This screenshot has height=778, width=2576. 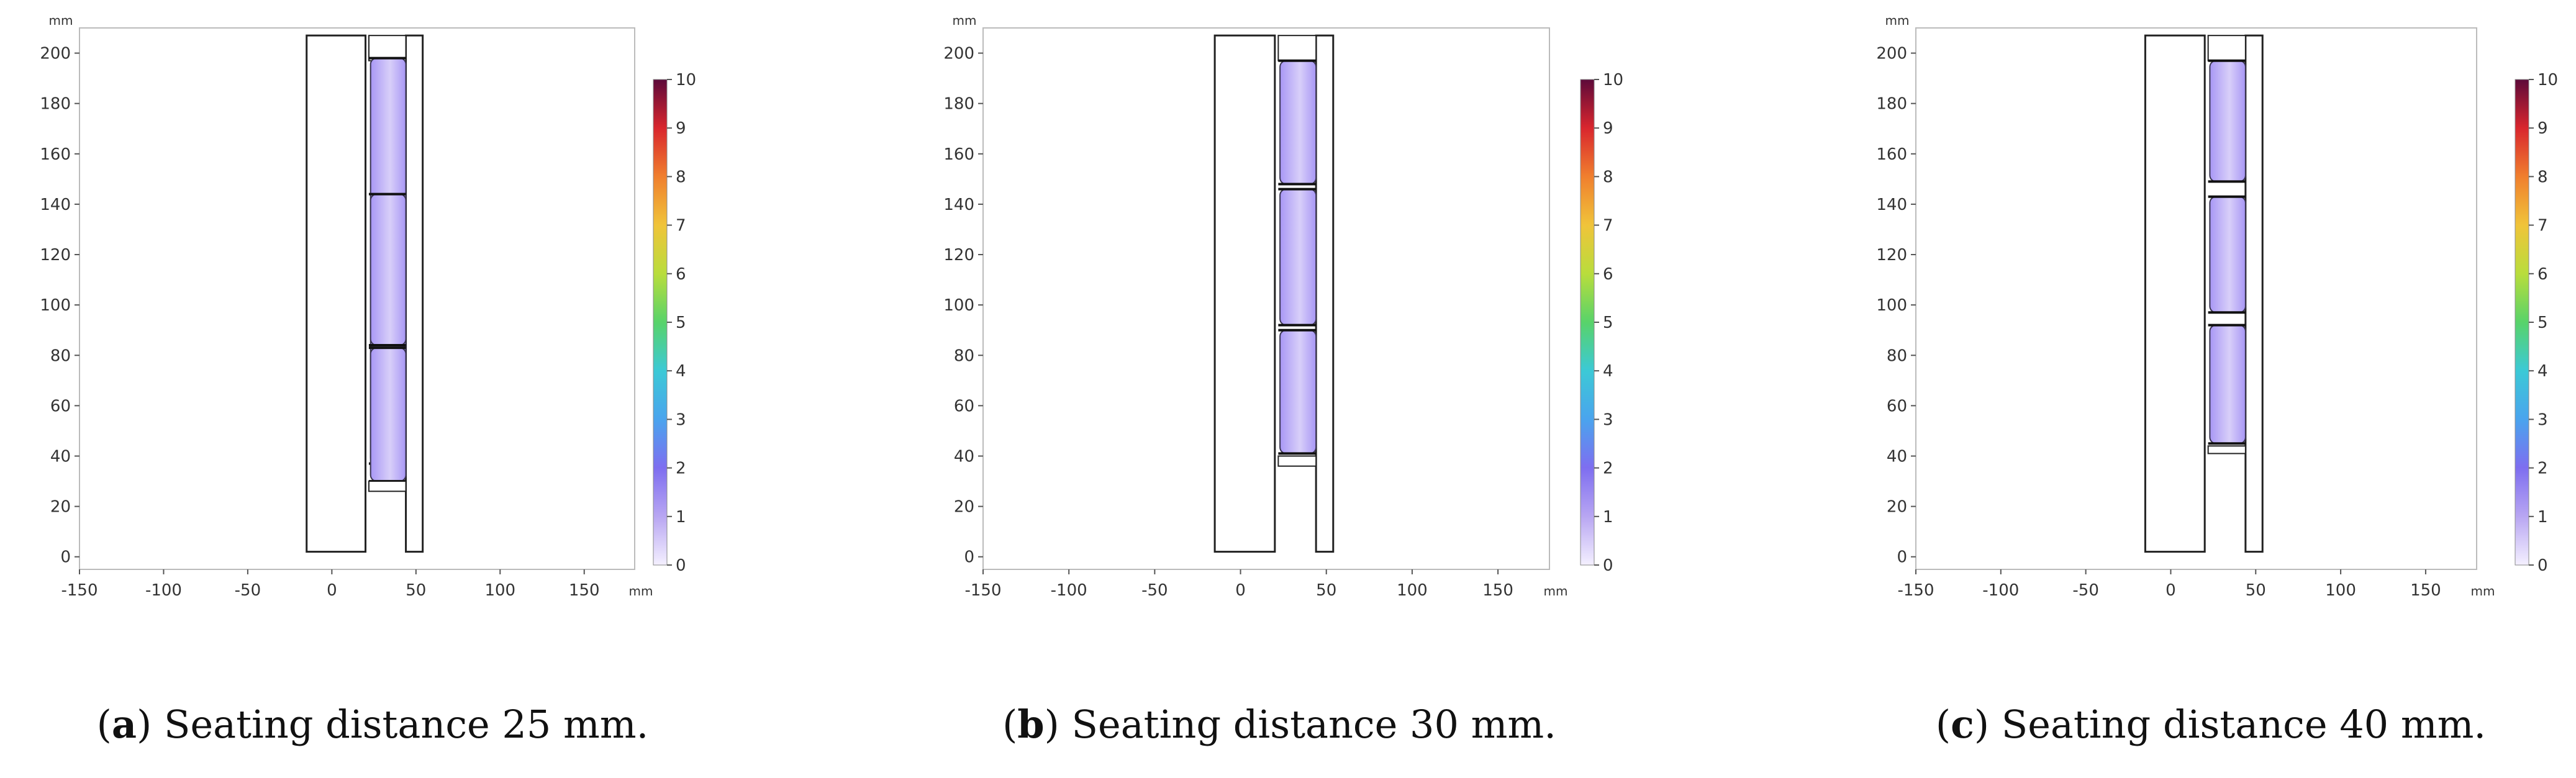 What do you see at coordinates (584, 590) in the screenshot?
I see `x-tick-label: 150` at bounding box center [584, 590].